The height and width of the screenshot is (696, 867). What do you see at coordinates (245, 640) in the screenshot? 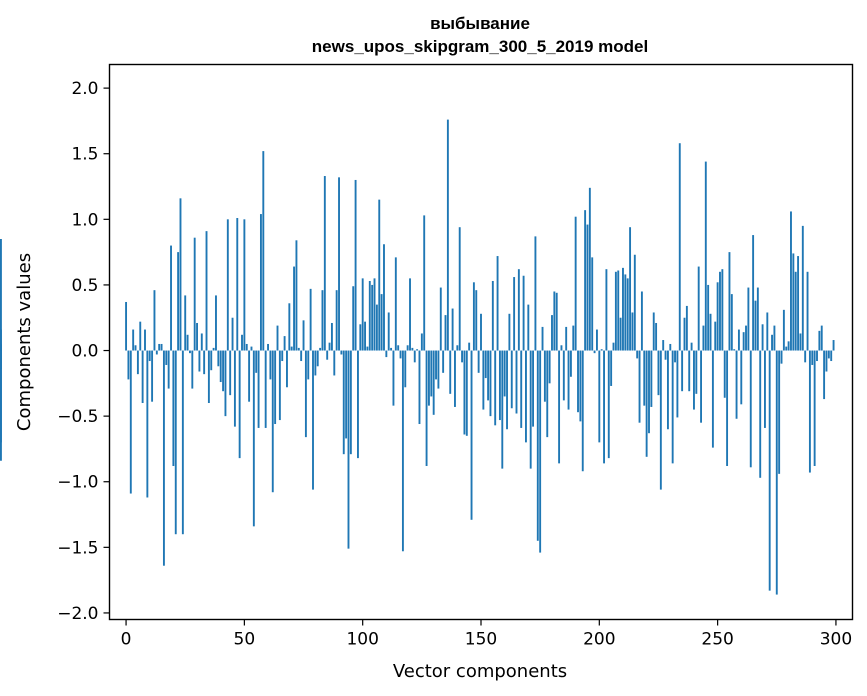
I see `x-tick-label: 50` at bounding box center [245, 640].